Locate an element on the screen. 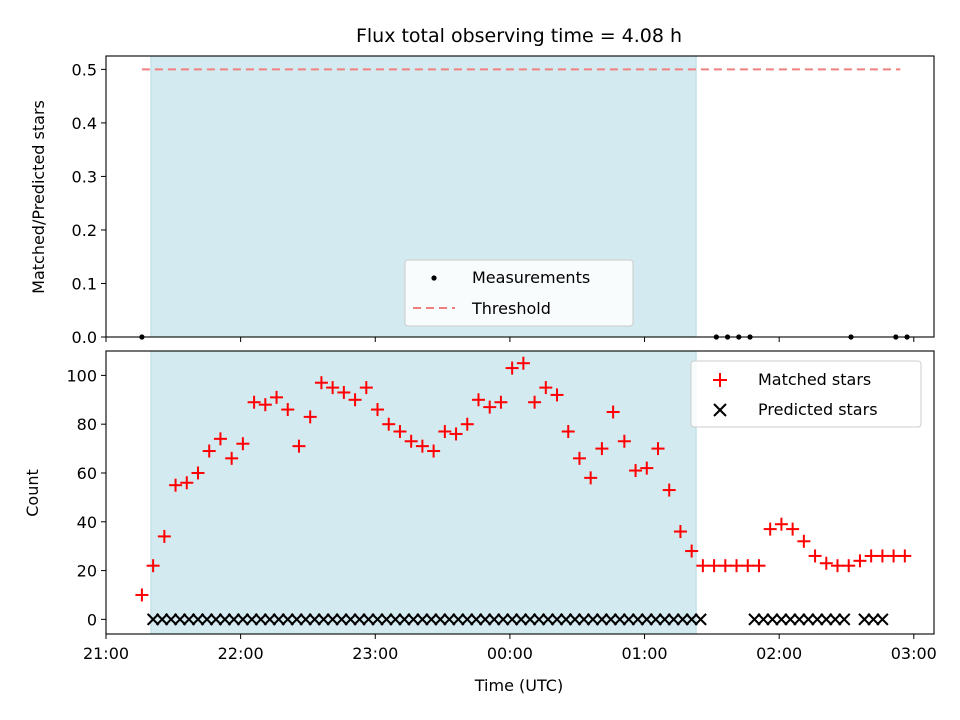  top-ytick-label: 0.3 is located at coordinates (84, 176).